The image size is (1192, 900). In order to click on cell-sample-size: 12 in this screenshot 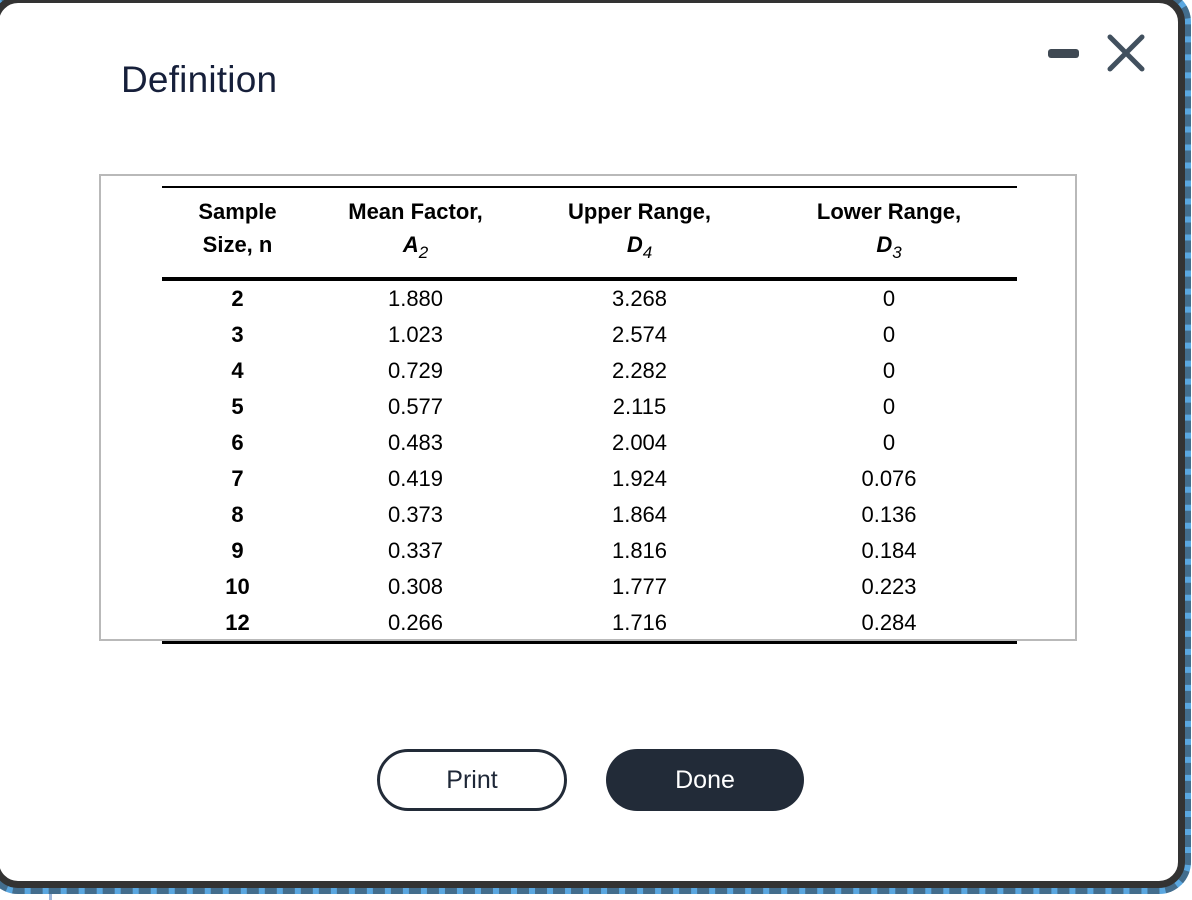, I will do `click(237, 622)`.